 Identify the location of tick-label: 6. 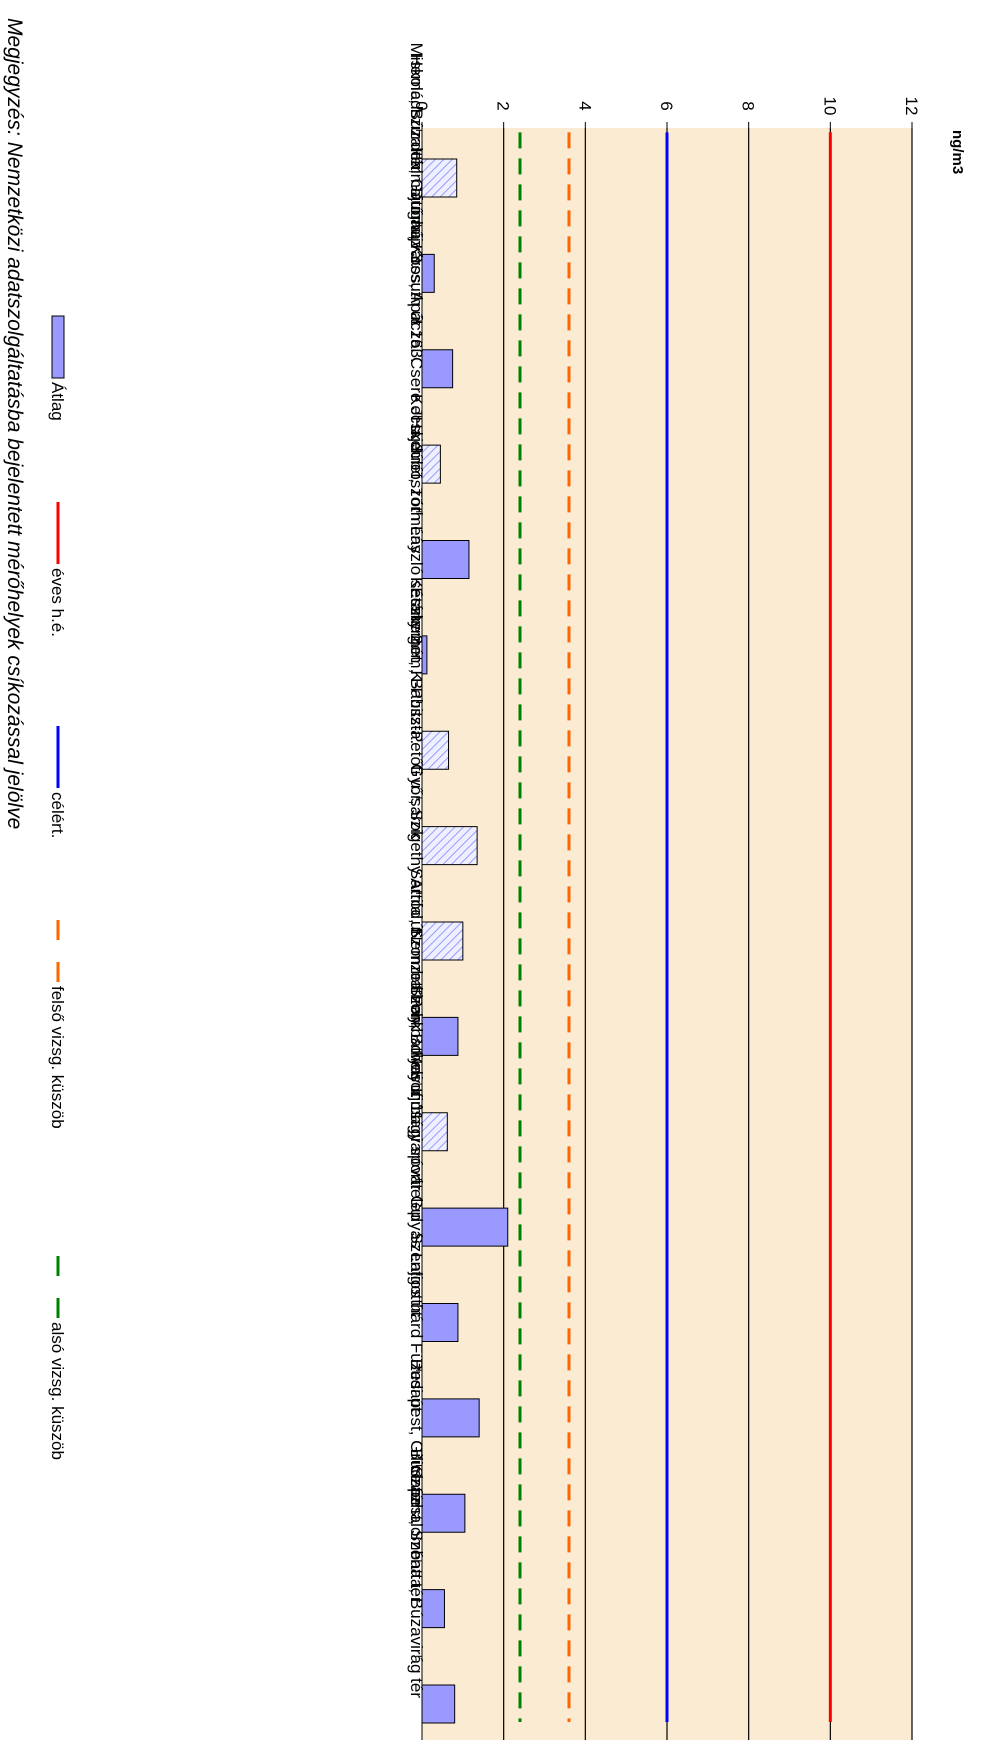
(666, 105).